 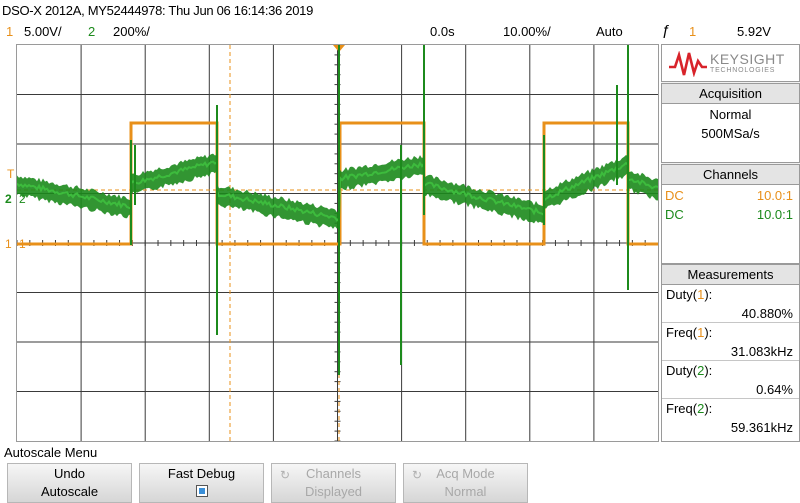 What do you see at coordinates (22, 244) in the screenshot?
I see `ch1-offset-marker: 1` at bounding box center [22, 244].